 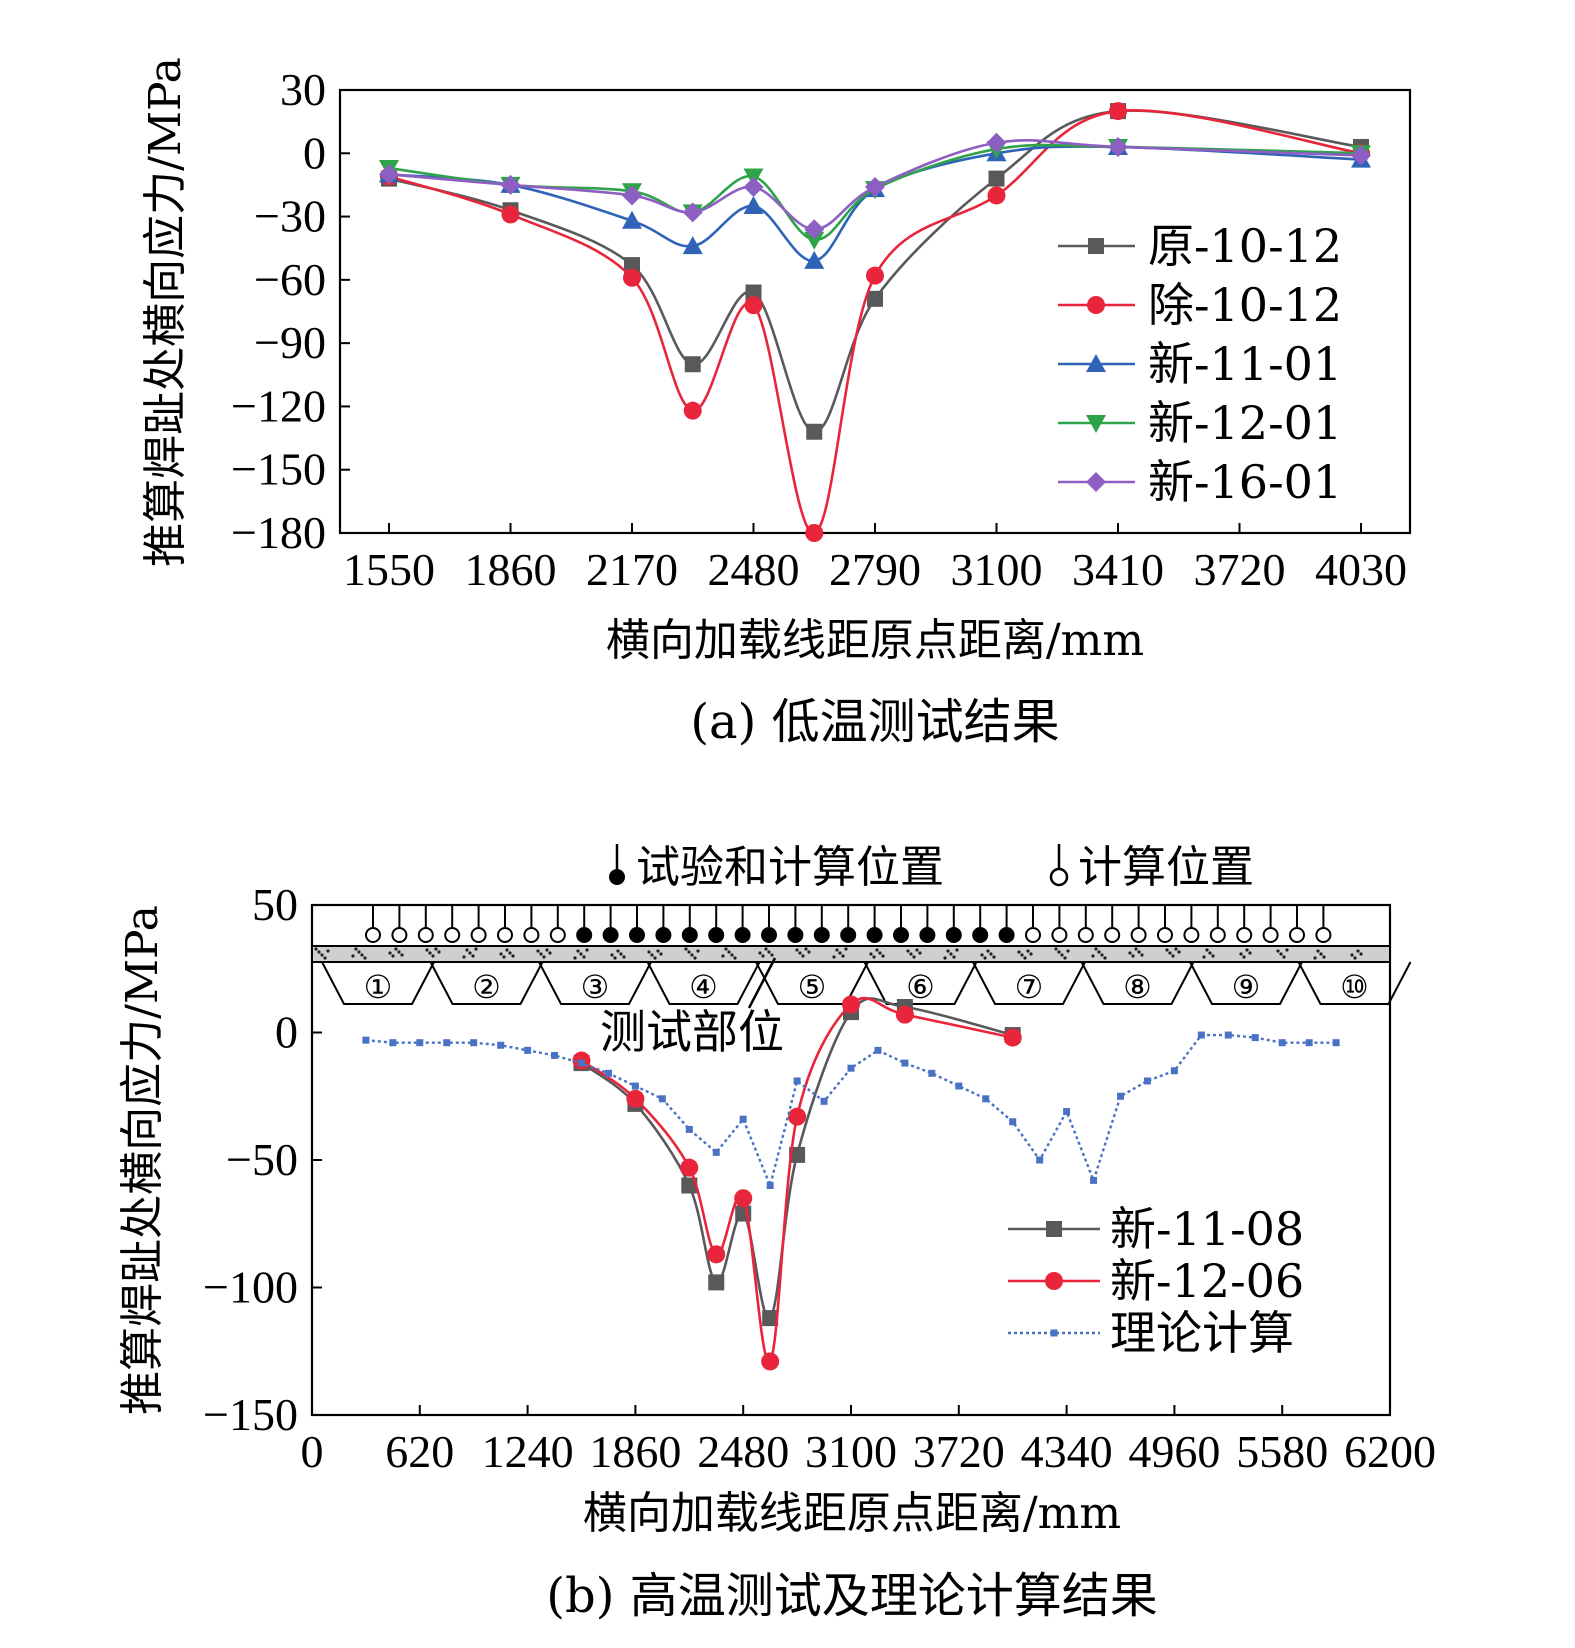 What do you see at coordinates (165, 312) in the screenshot?
I see `chart-a-ylabel: 推算焊趾处横向应力/MPa` at bounding box center [165, 312].